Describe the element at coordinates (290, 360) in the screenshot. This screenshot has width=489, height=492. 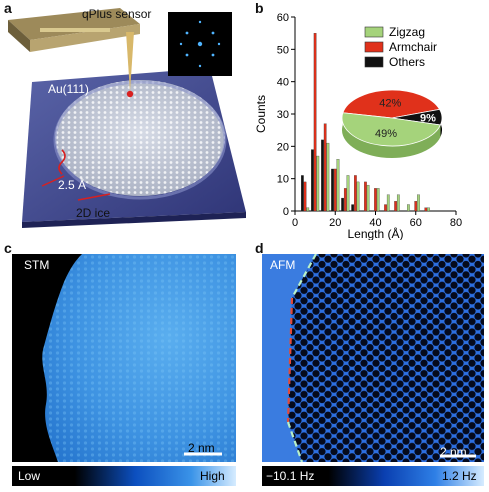
I see `afm-edge-armchair` at that location.